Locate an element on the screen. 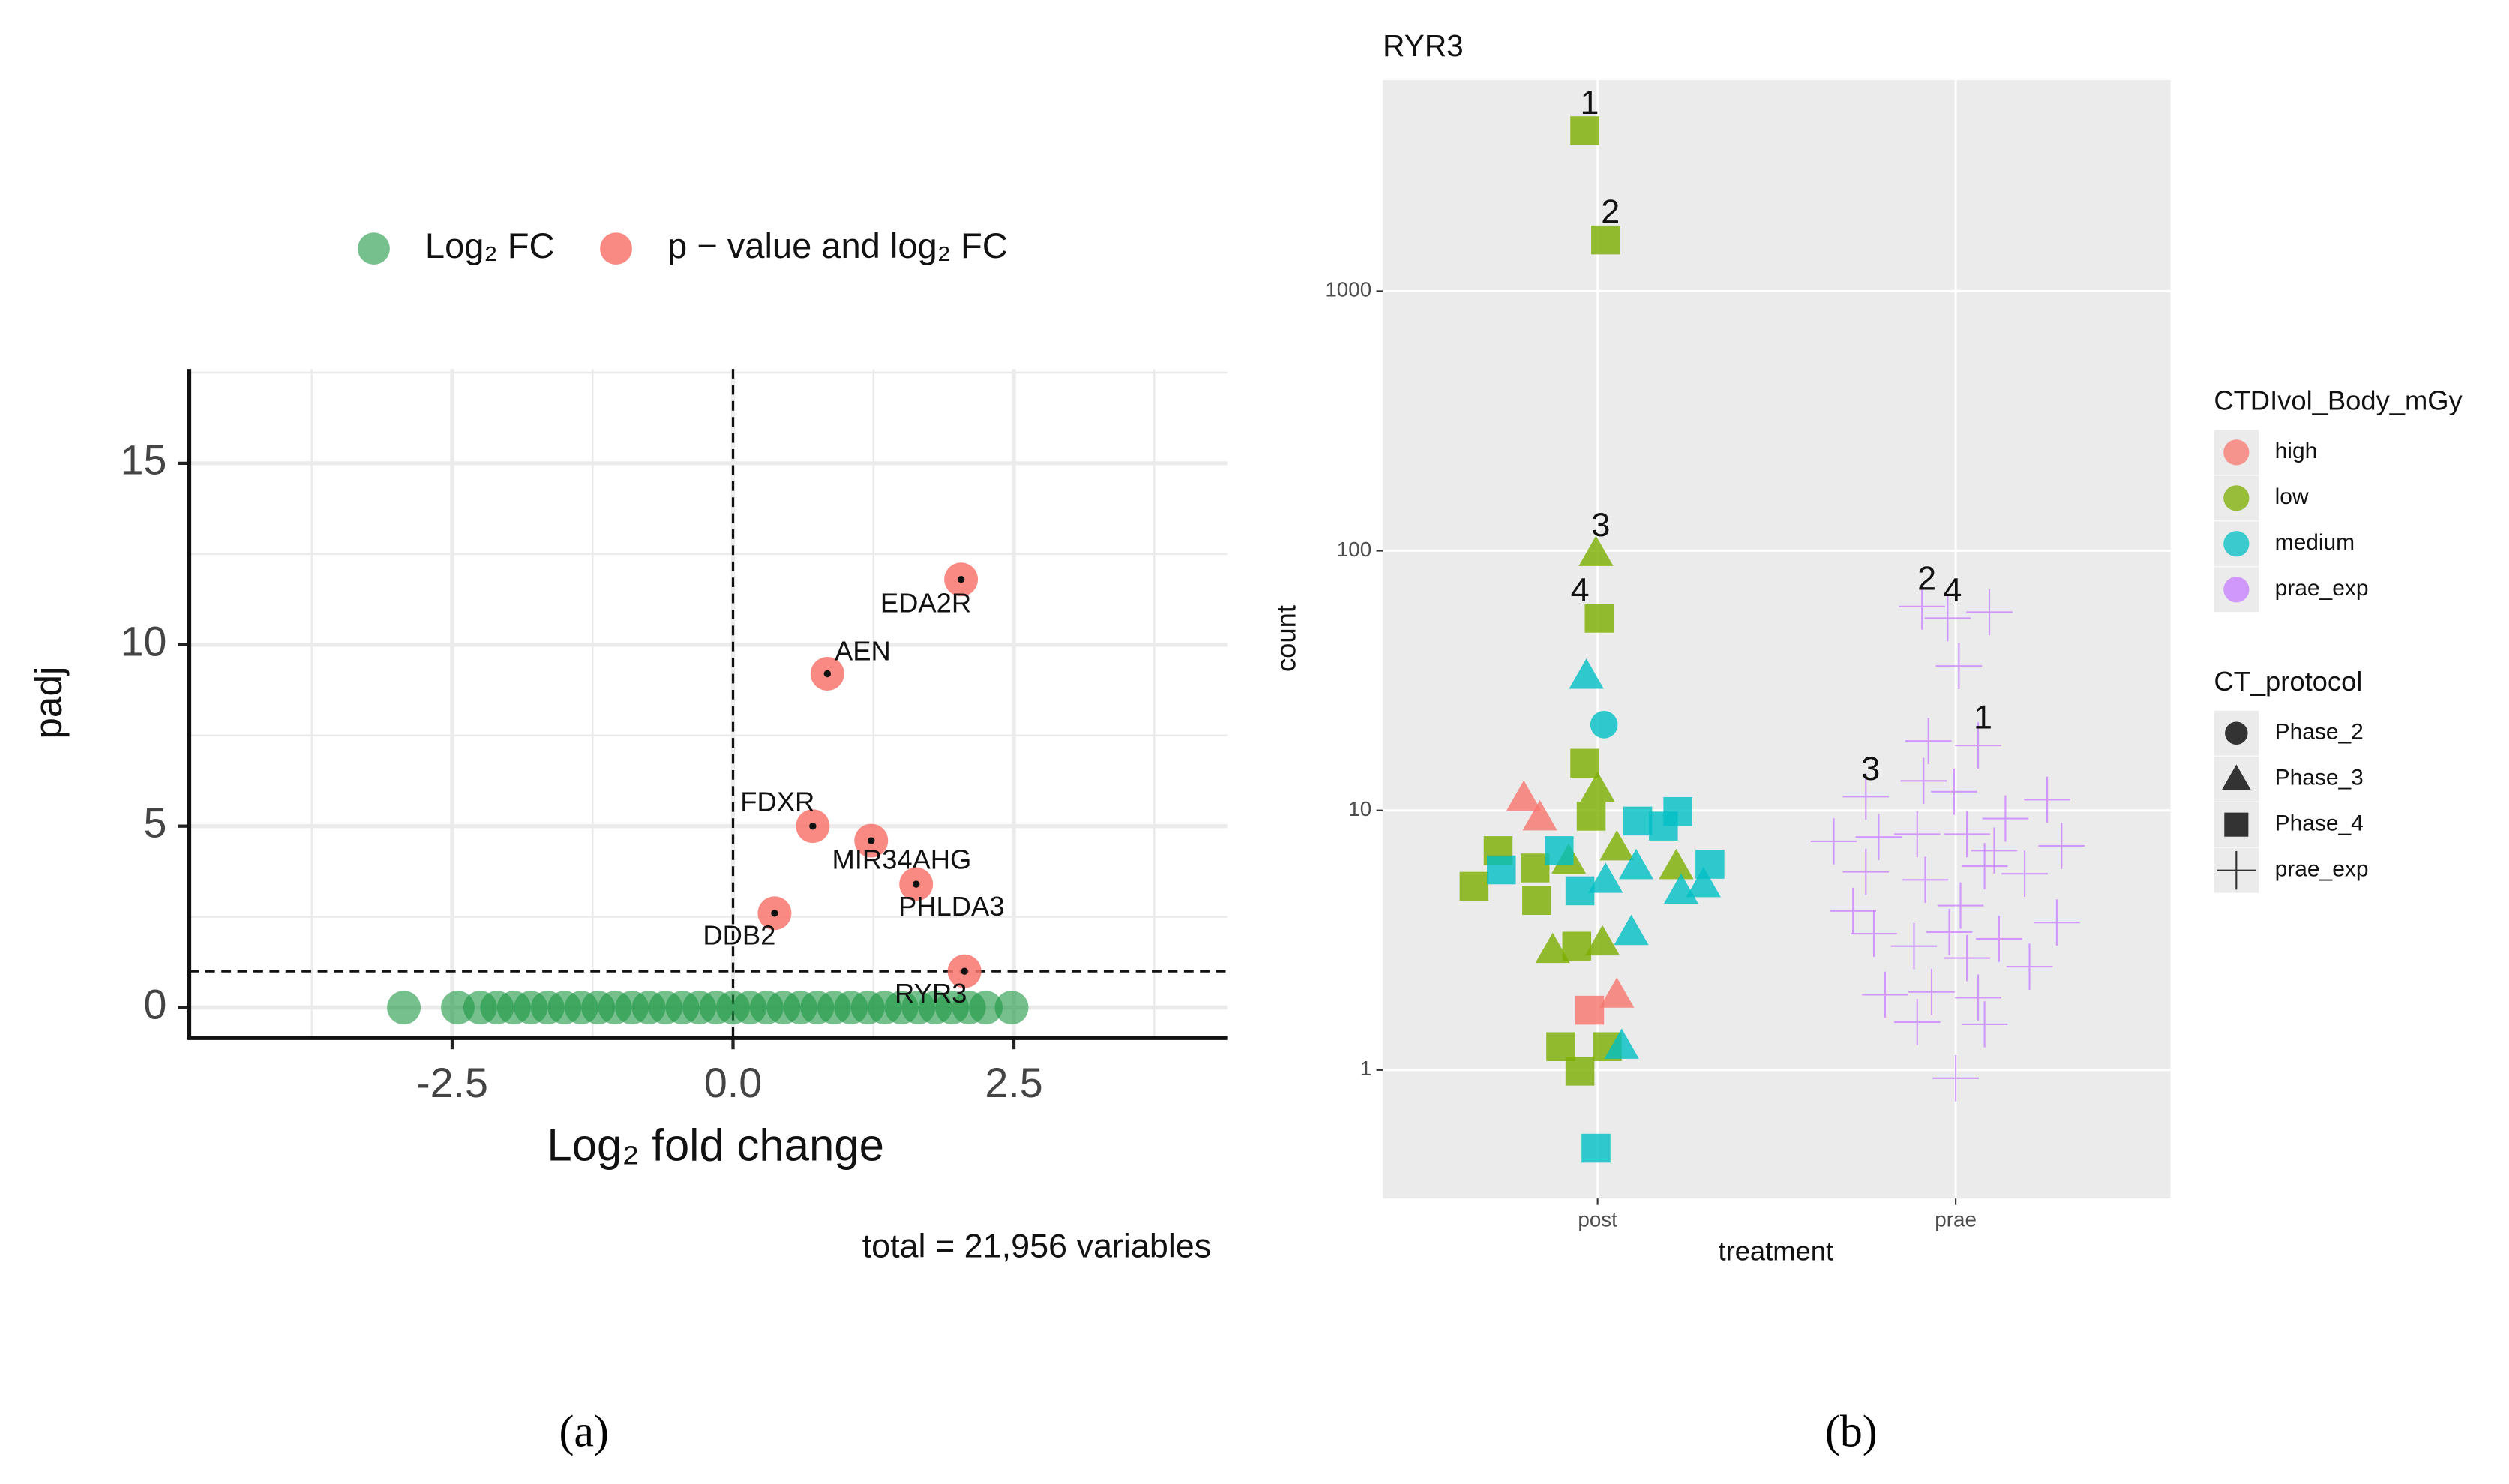 The width and height of the screenshot is (2509, 1484). y-axis-title: padj is located at coordinates (48, 703).